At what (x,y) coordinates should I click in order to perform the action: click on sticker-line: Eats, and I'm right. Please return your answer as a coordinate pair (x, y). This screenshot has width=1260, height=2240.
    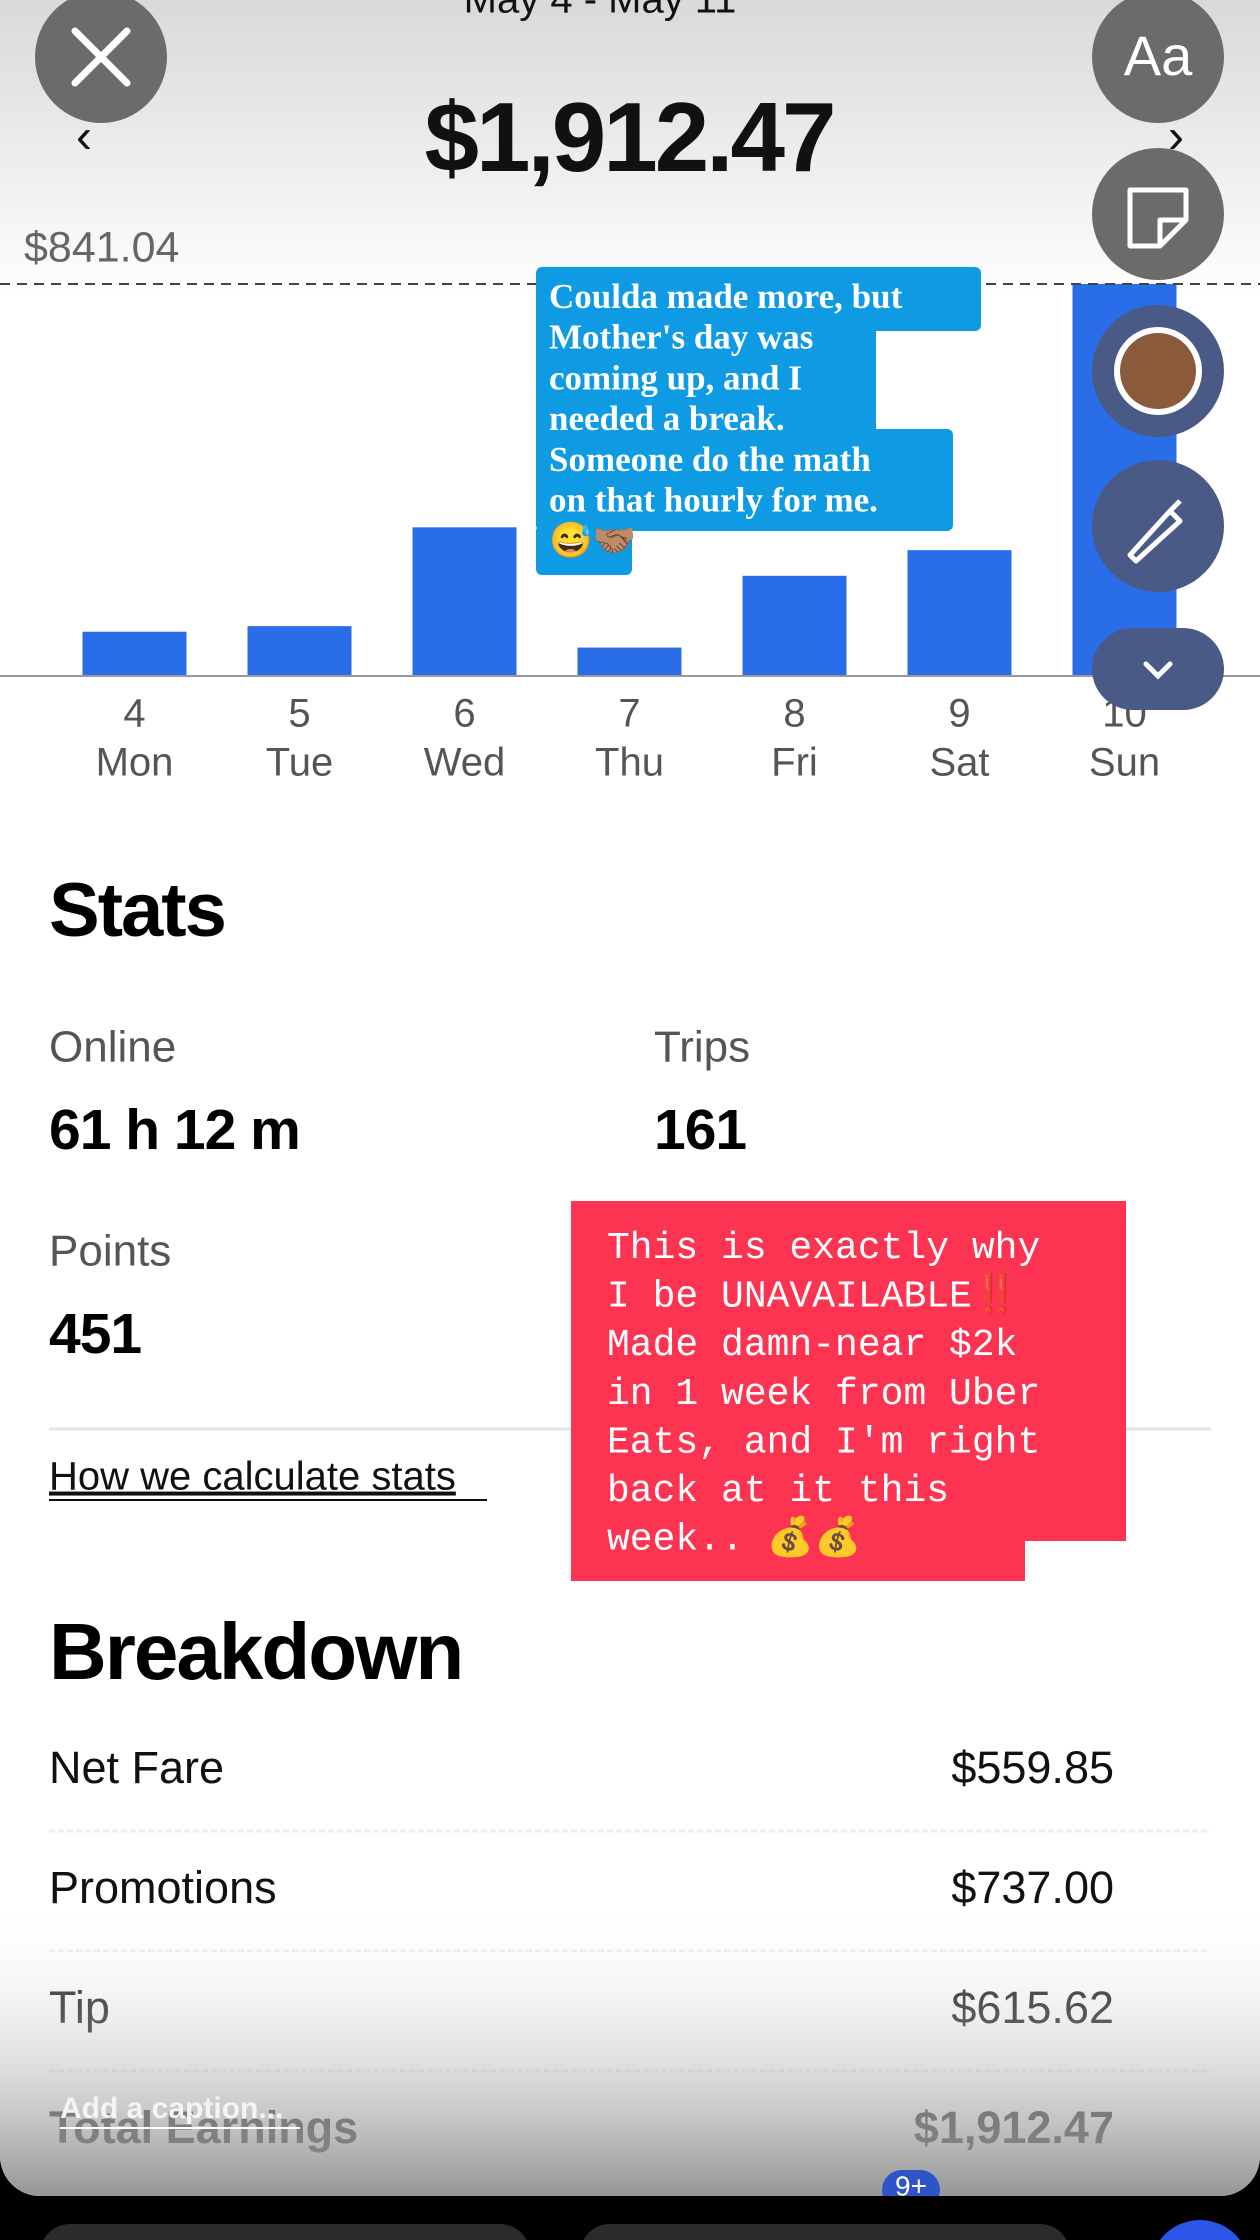
    Looking at the image, I should click on (823, 1442).